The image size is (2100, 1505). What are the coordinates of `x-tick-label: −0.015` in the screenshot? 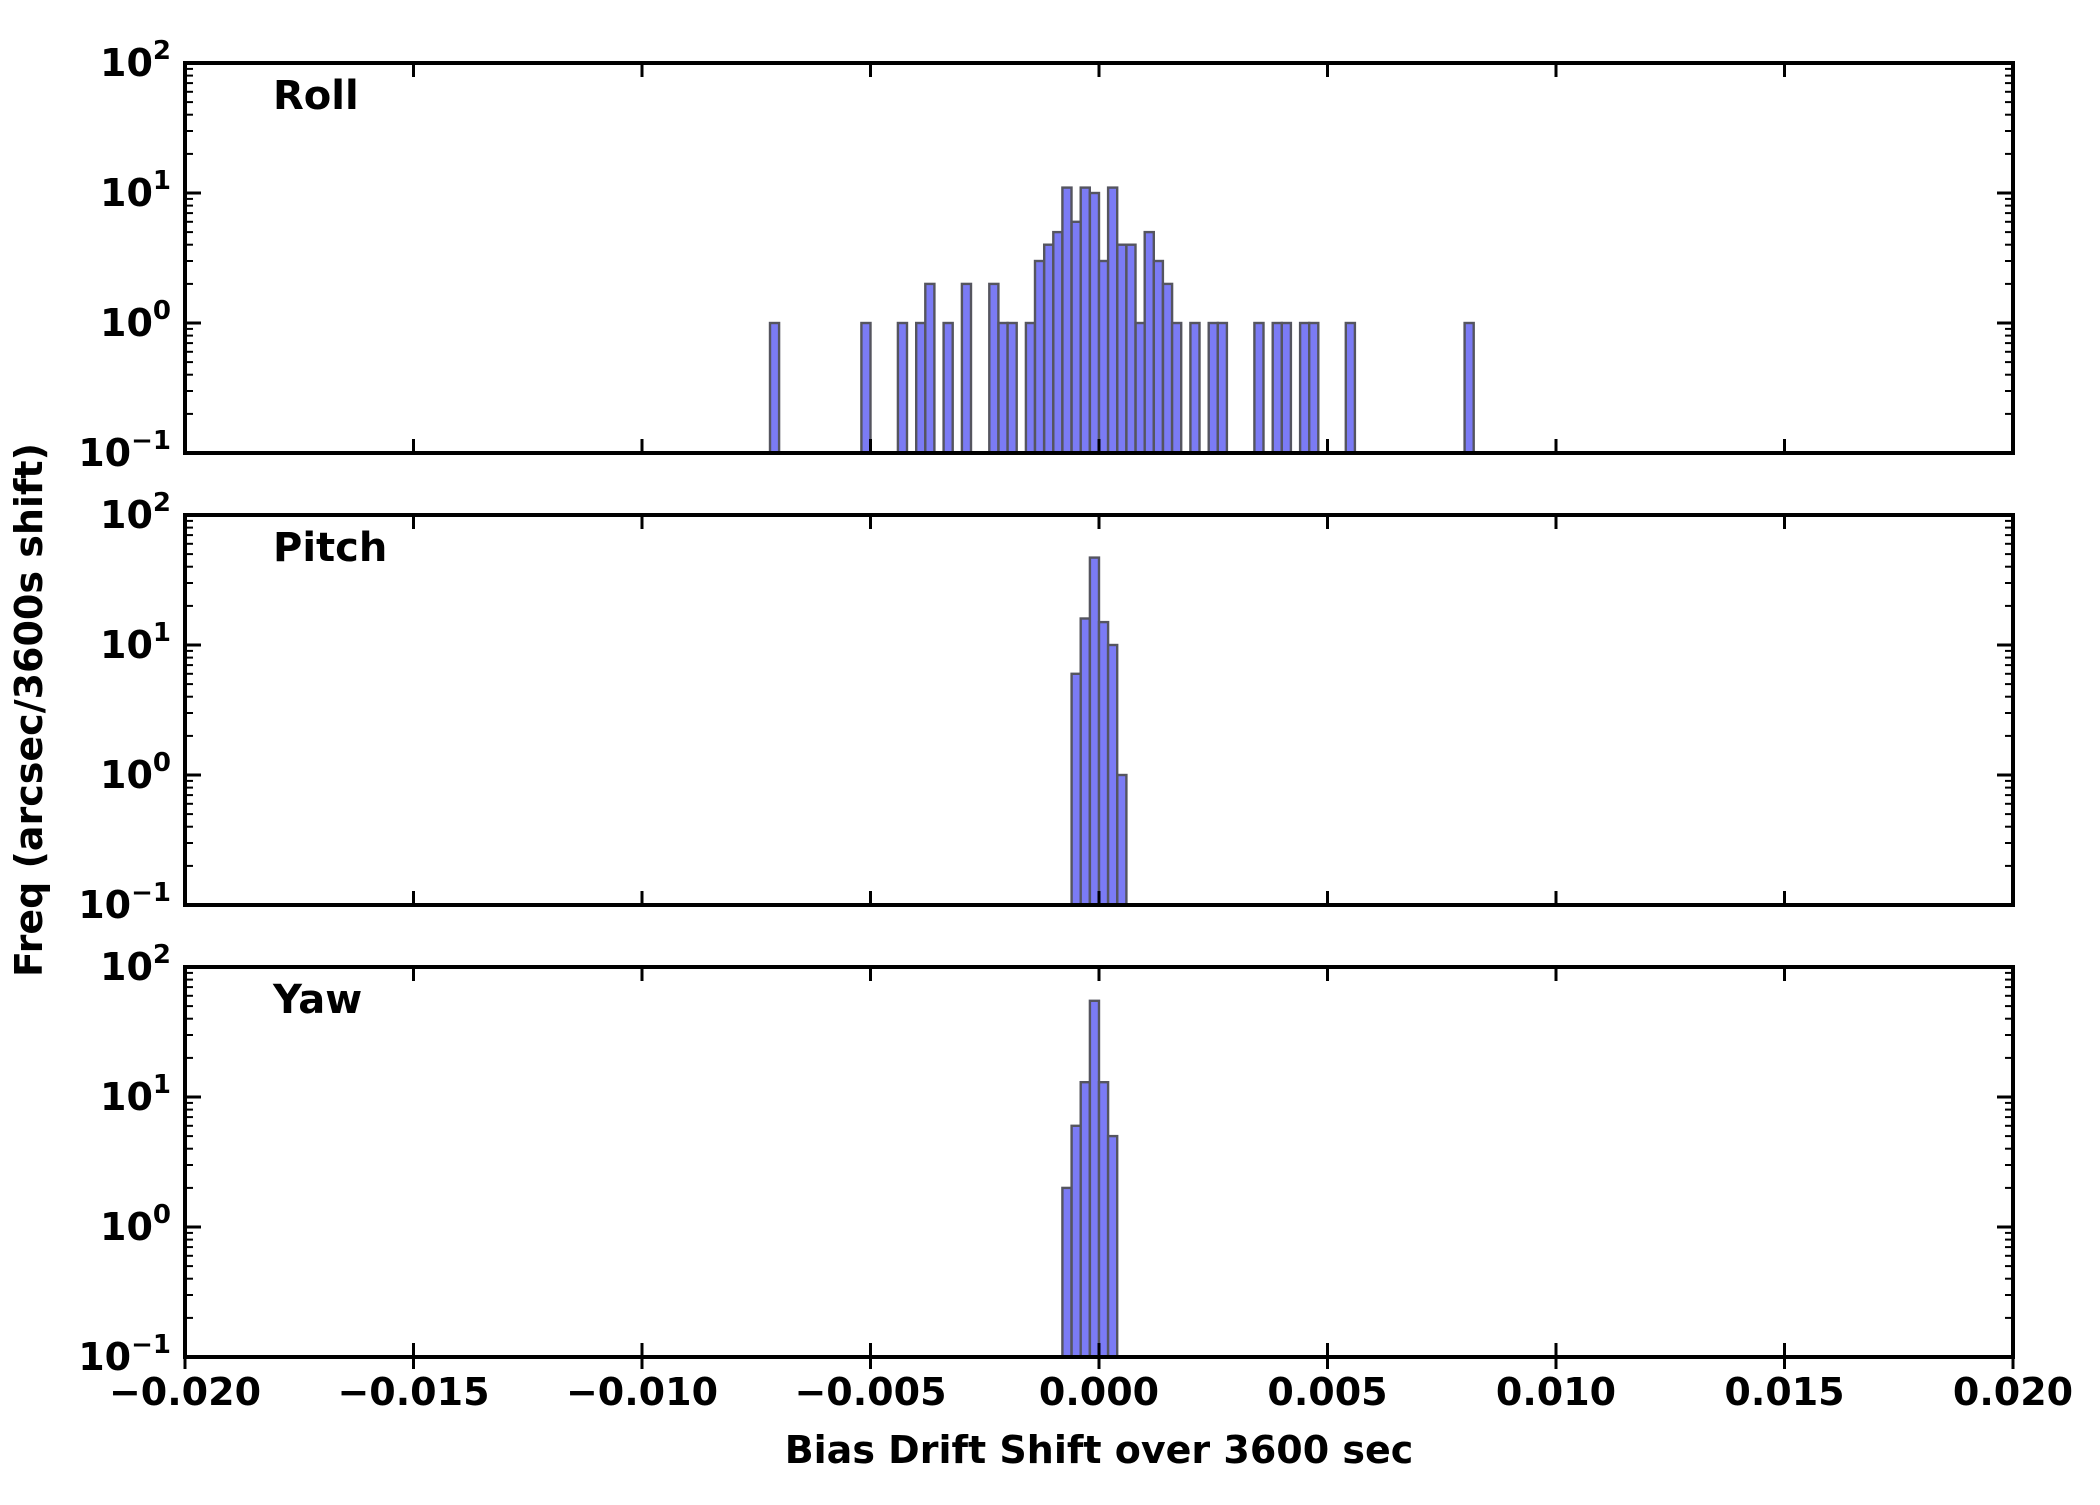 It's located at (413, 1392).